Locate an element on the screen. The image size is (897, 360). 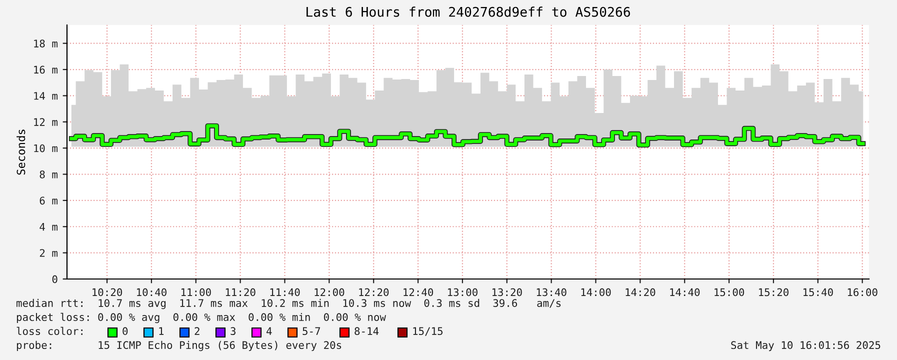
x-tick-label: 13:40 is located at coordinates (551, 292).